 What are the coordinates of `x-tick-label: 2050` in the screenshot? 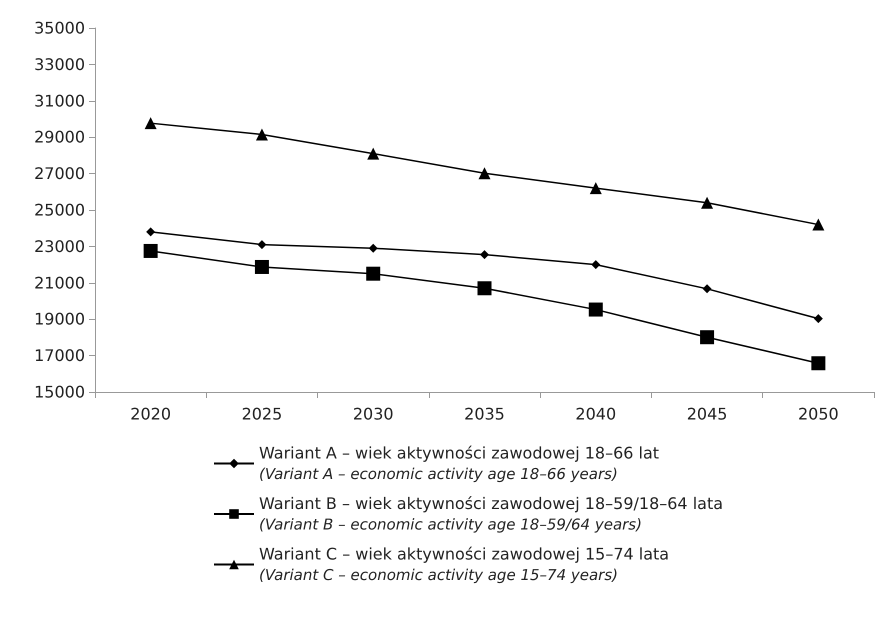 It's located at (818, 414).